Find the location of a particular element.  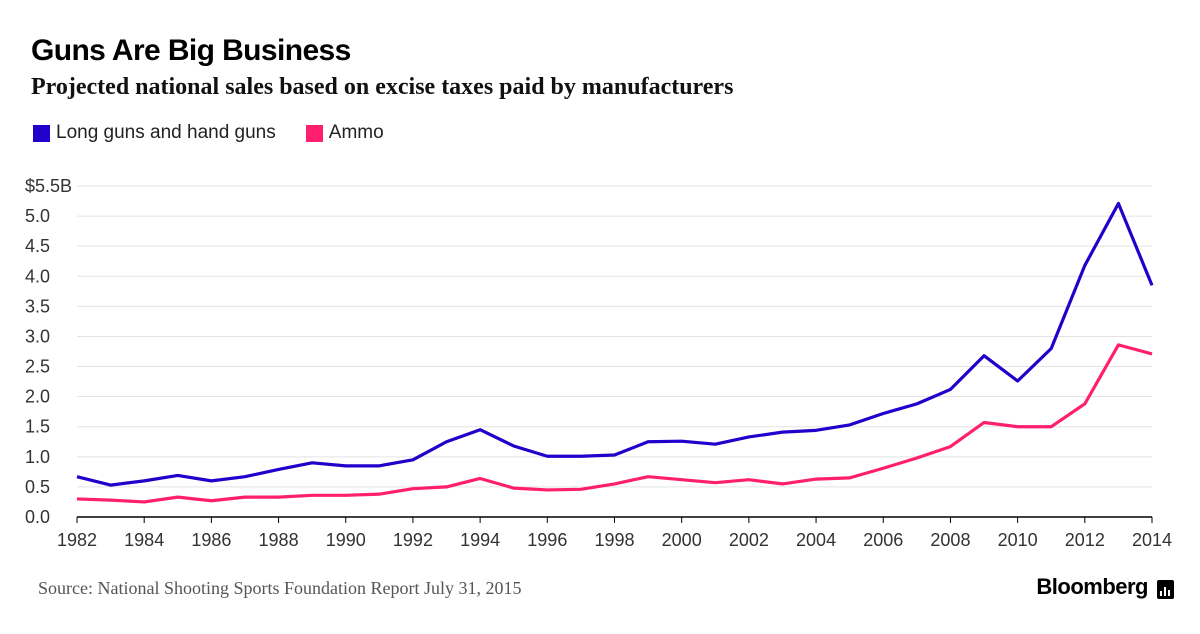

x-tick-label: 1990 is located at coordinates (346, 540).